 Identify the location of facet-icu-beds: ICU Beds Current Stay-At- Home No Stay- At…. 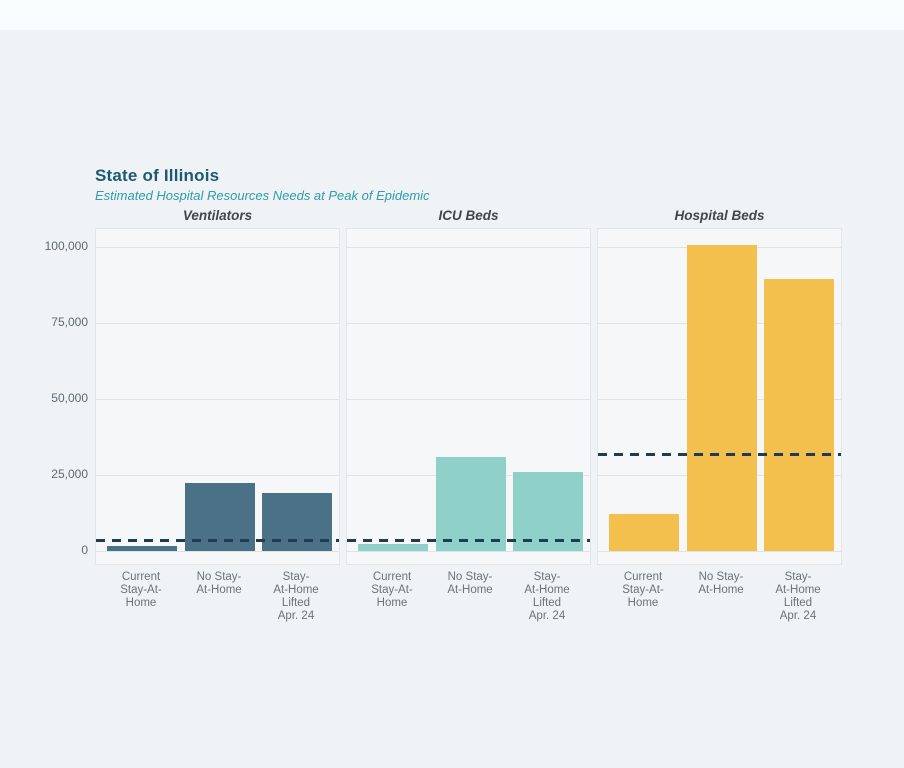
(468, 416).